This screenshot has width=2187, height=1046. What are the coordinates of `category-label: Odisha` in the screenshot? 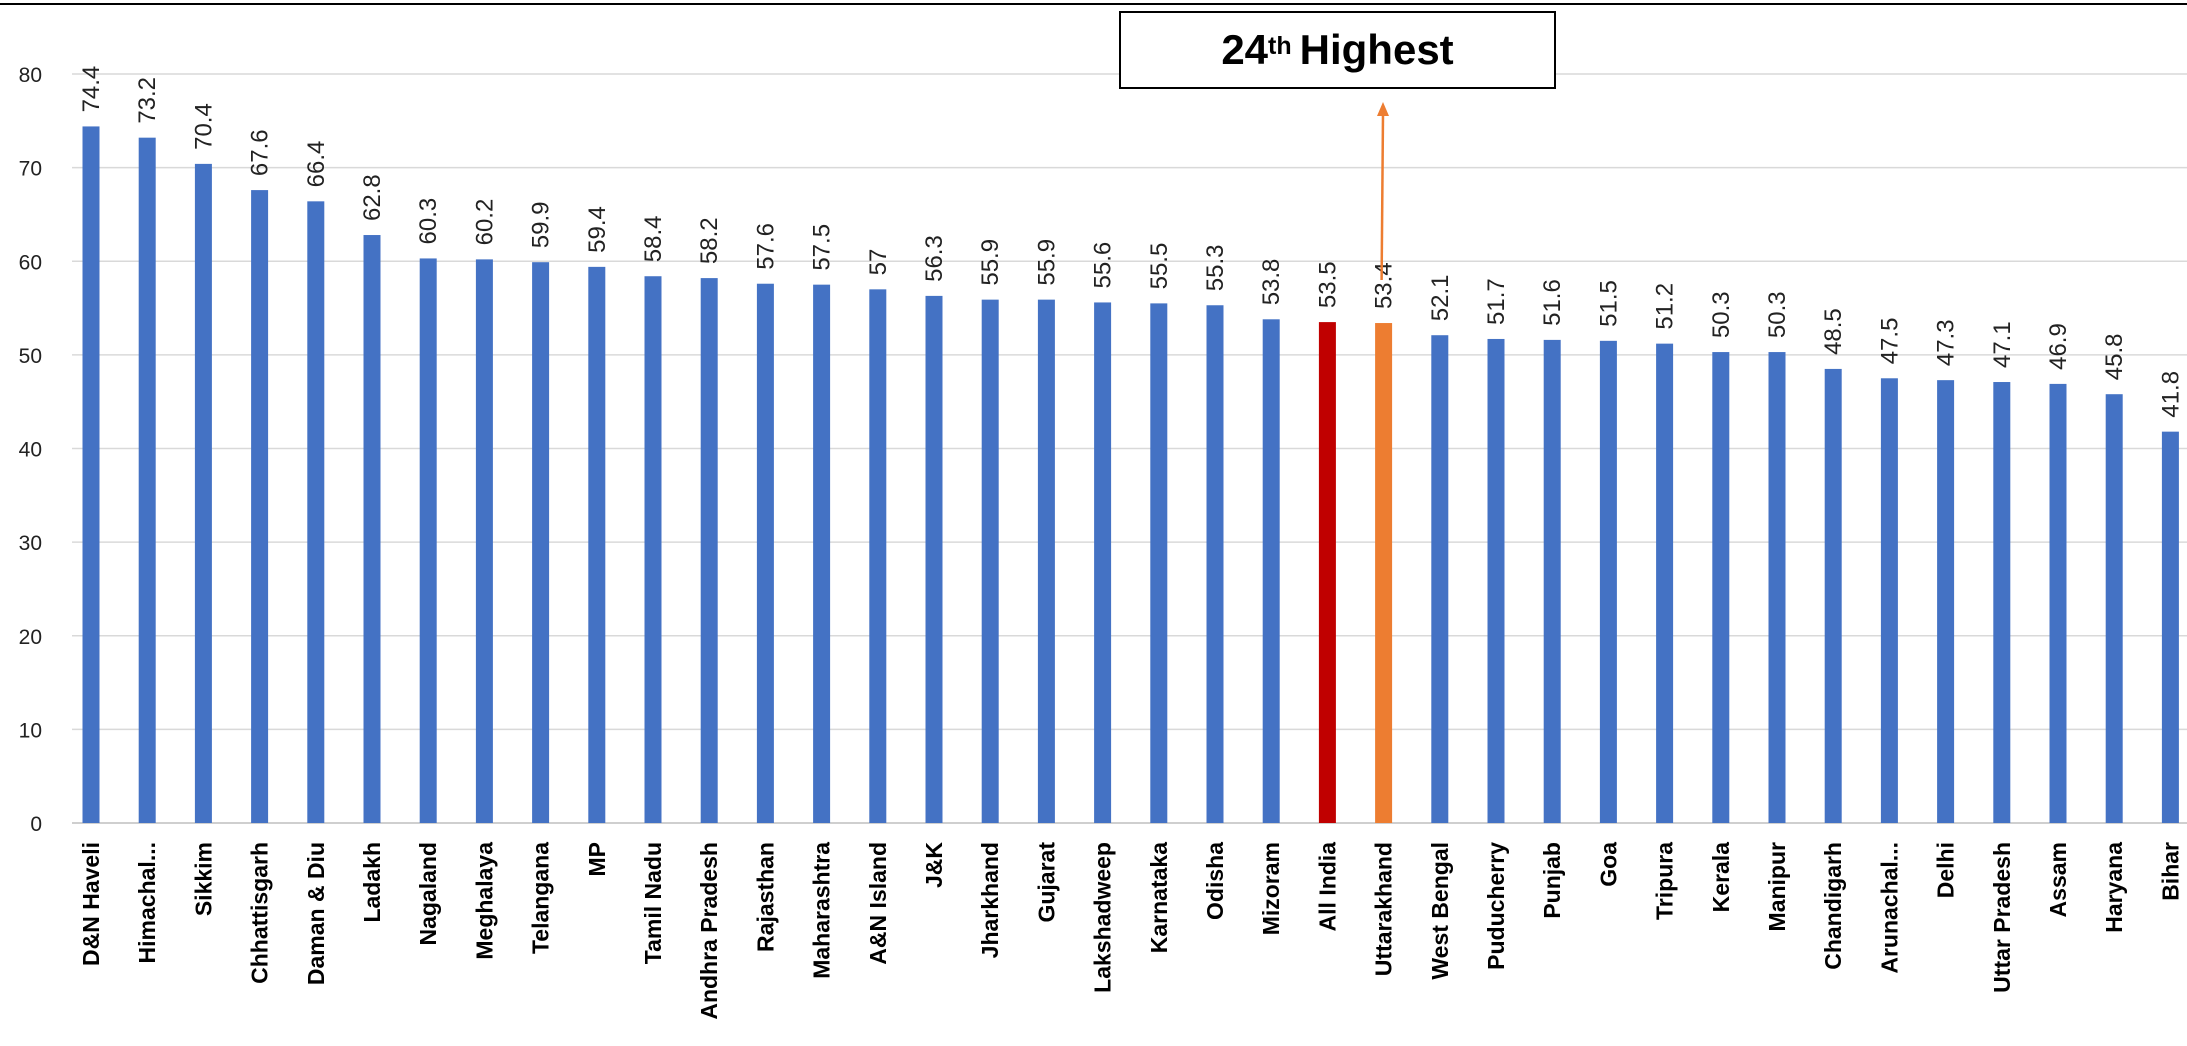 It's located at (1215, 881).